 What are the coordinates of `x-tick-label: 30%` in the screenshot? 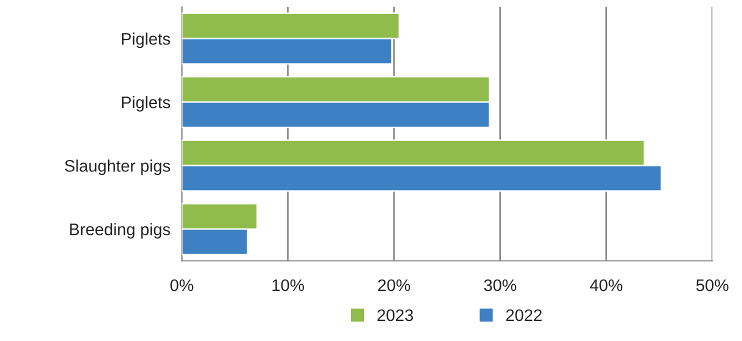 It's located at (500, 285).